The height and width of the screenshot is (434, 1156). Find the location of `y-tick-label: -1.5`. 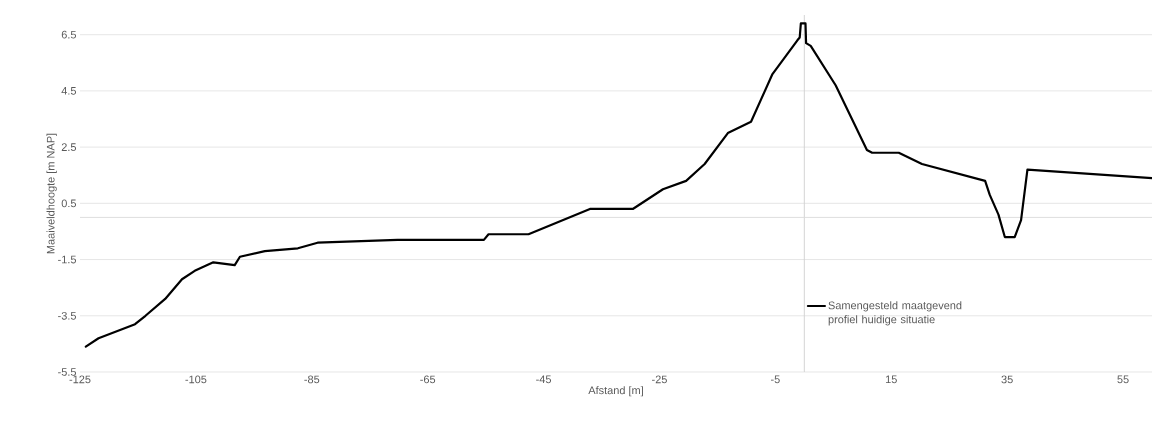

y-tick-label: -1.5 is located at coordinates (67, 259).